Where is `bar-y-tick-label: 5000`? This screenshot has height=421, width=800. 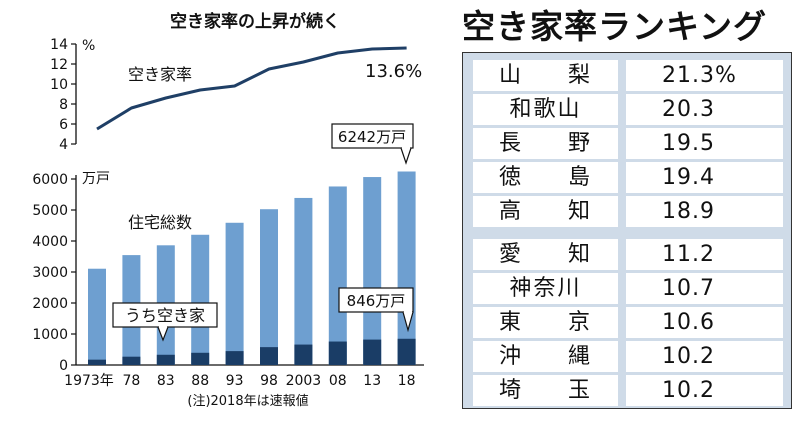
bar-y-tick-label: 5000 is located at coordinates (50, 211).